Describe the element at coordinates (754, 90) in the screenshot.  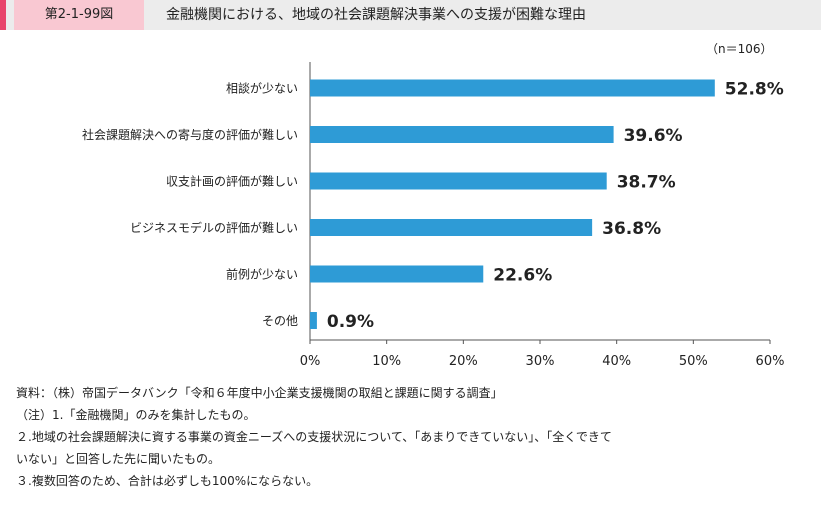
I see `value-label: 52.8%` at that location.